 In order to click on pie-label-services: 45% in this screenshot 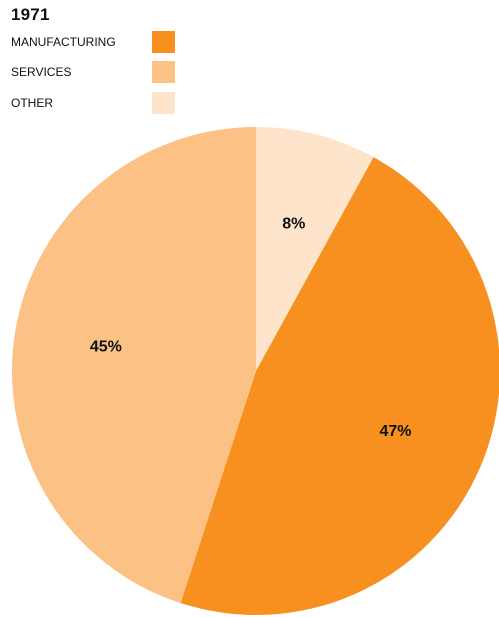, I will do `click(106, 347)`.